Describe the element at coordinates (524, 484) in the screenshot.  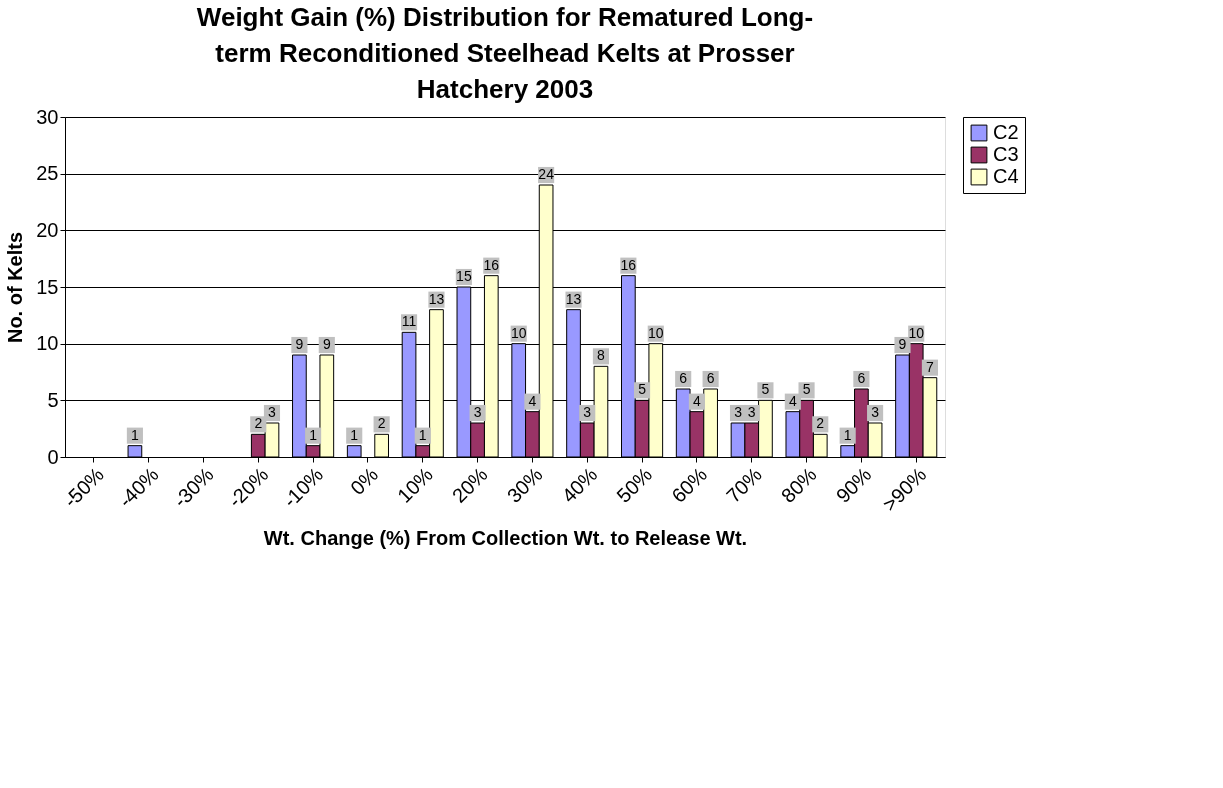
I see `x-tick-label: 30%` at that location.